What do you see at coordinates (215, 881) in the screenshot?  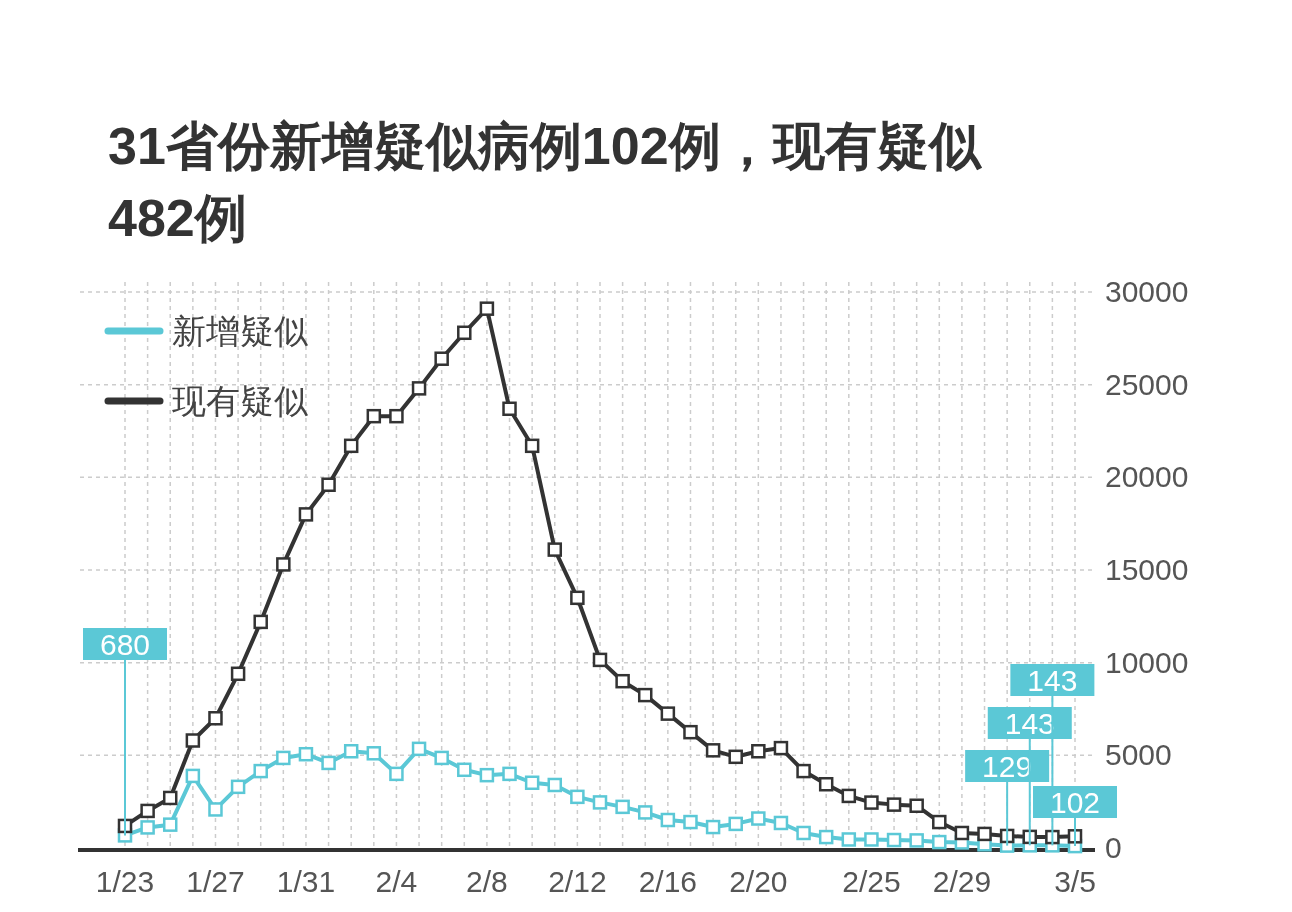 I see `x-tick-label: 1/27` at bounding box center [215, 881].